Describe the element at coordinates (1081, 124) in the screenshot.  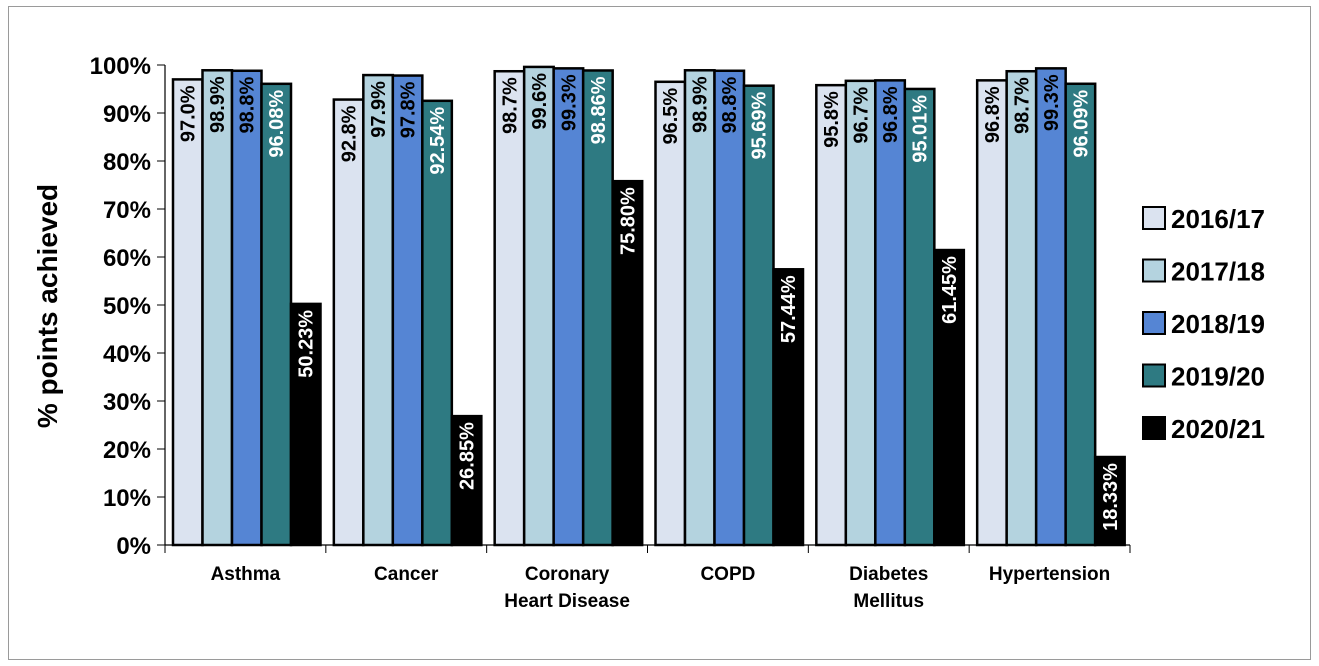
I see `data-label: 96.09%` at that location.